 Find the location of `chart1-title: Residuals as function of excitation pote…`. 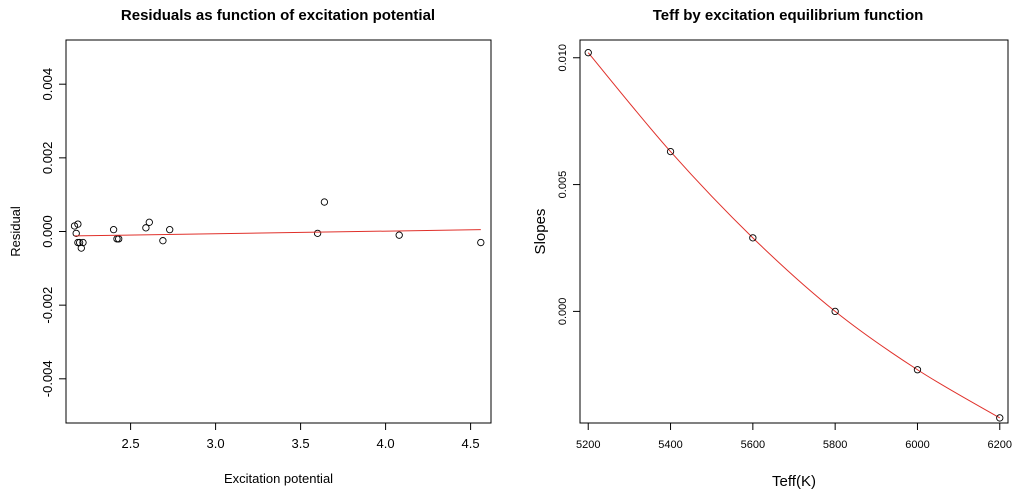

chart1-title: Residuals as function of excitation pote… is located at coordinates (278, 15).